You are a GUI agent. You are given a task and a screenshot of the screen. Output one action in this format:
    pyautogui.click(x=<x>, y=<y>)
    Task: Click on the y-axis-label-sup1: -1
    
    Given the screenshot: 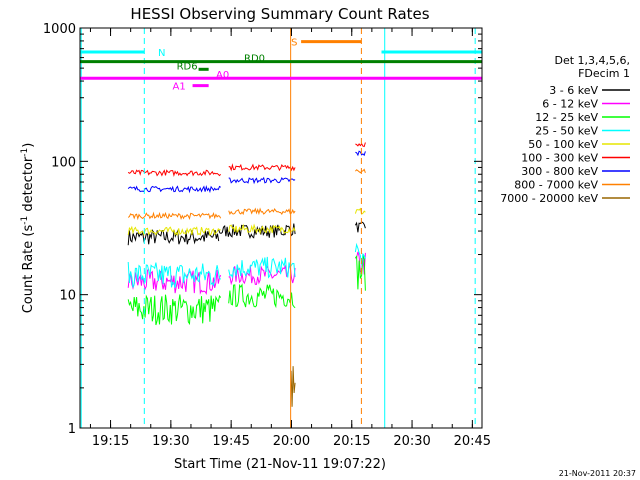 What is the action you would take?
    pyautogui.click(x=25, y=220)
    